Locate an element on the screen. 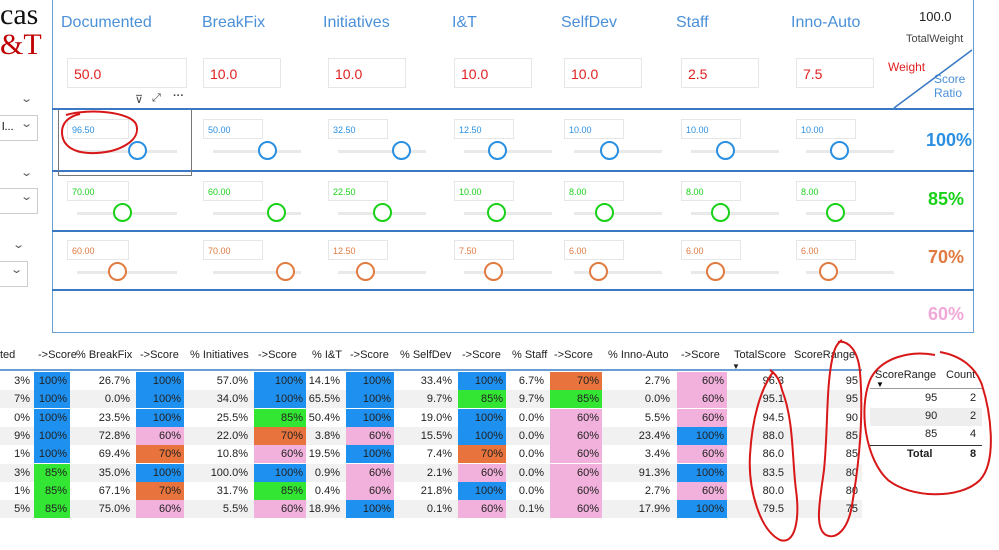  logo: cas &T is located at coordinates (21, 30).